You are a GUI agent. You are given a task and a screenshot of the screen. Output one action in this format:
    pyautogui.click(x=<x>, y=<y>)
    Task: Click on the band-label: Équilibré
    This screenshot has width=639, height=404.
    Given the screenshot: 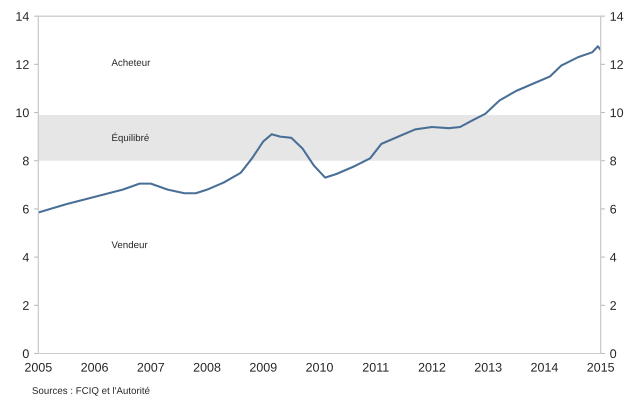 What is the action you would take?
    pyautogui.click(x=130, y=138)
    